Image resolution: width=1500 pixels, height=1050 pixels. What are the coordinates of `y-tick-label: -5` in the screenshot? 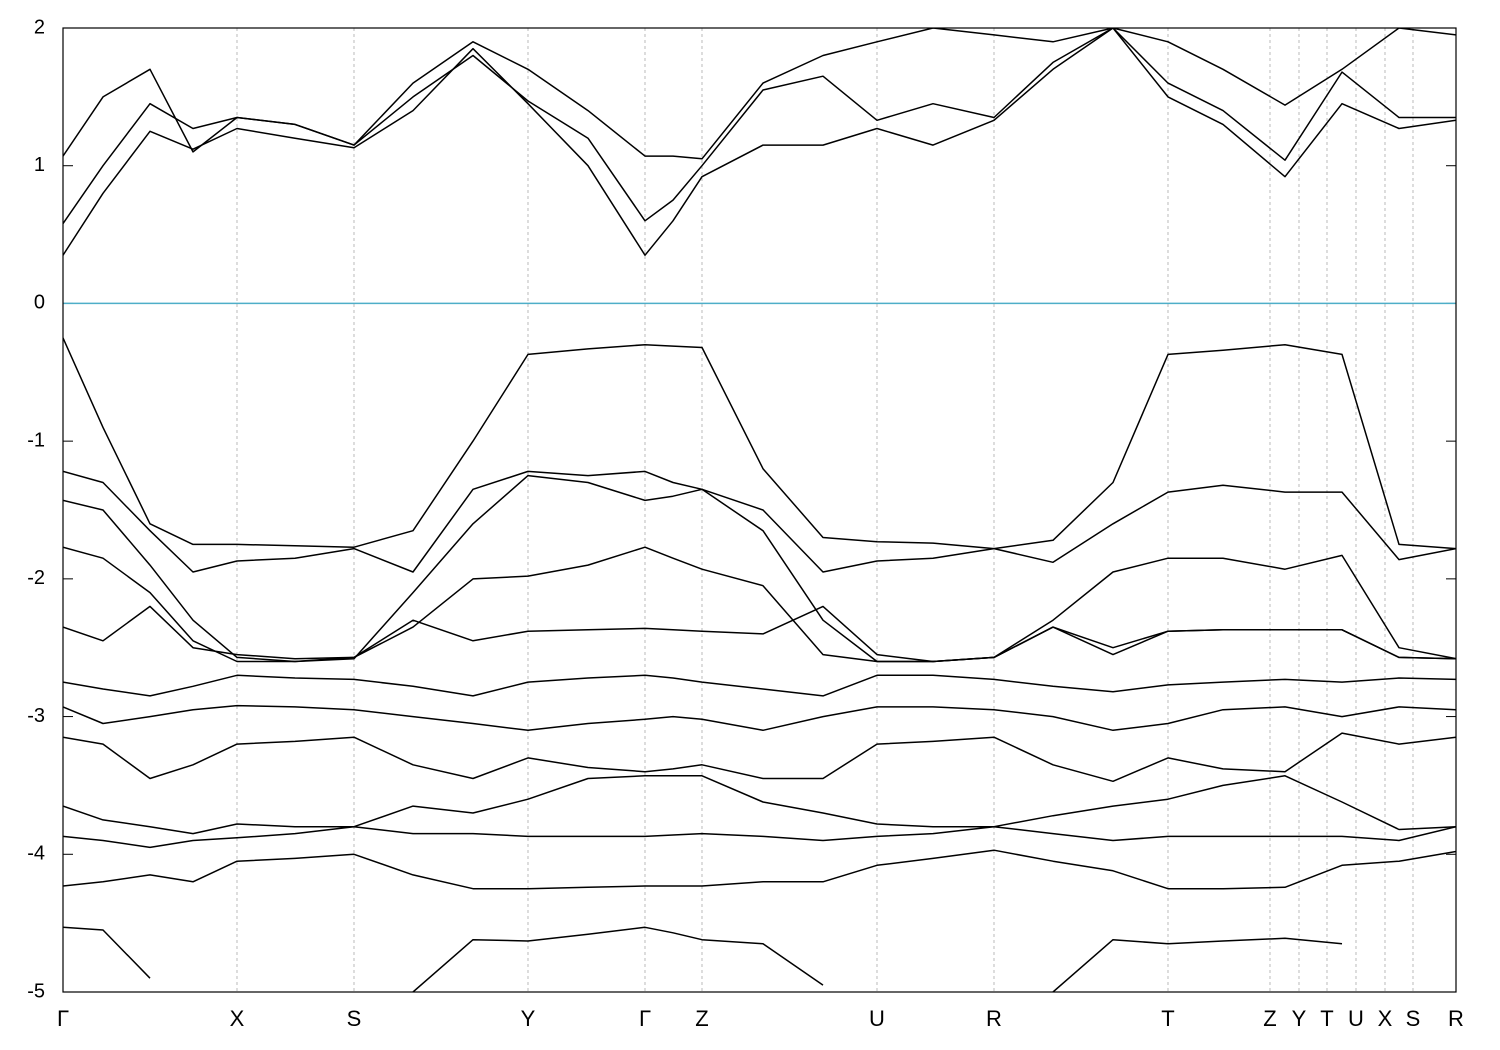 It's located at (36, 991).